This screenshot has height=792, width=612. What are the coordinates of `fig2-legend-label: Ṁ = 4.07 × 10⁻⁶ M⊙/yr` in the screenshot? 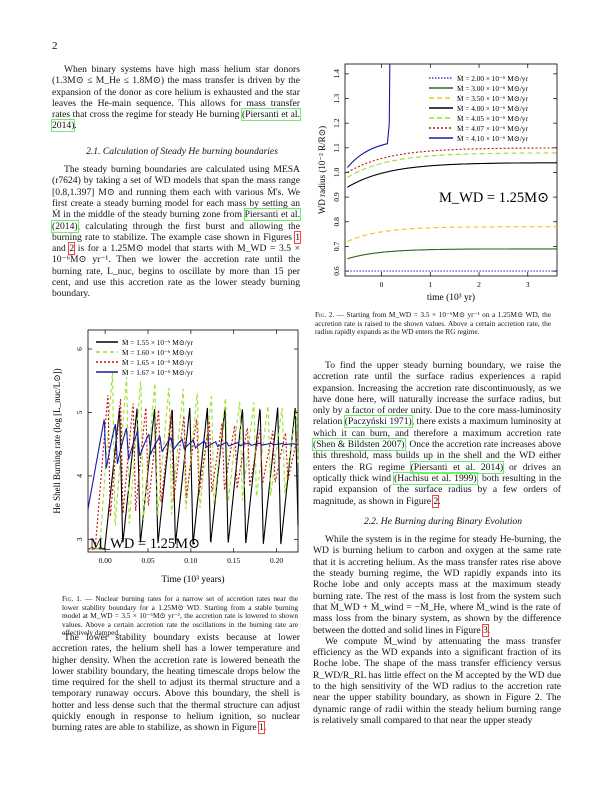 It's located at (493, 128).